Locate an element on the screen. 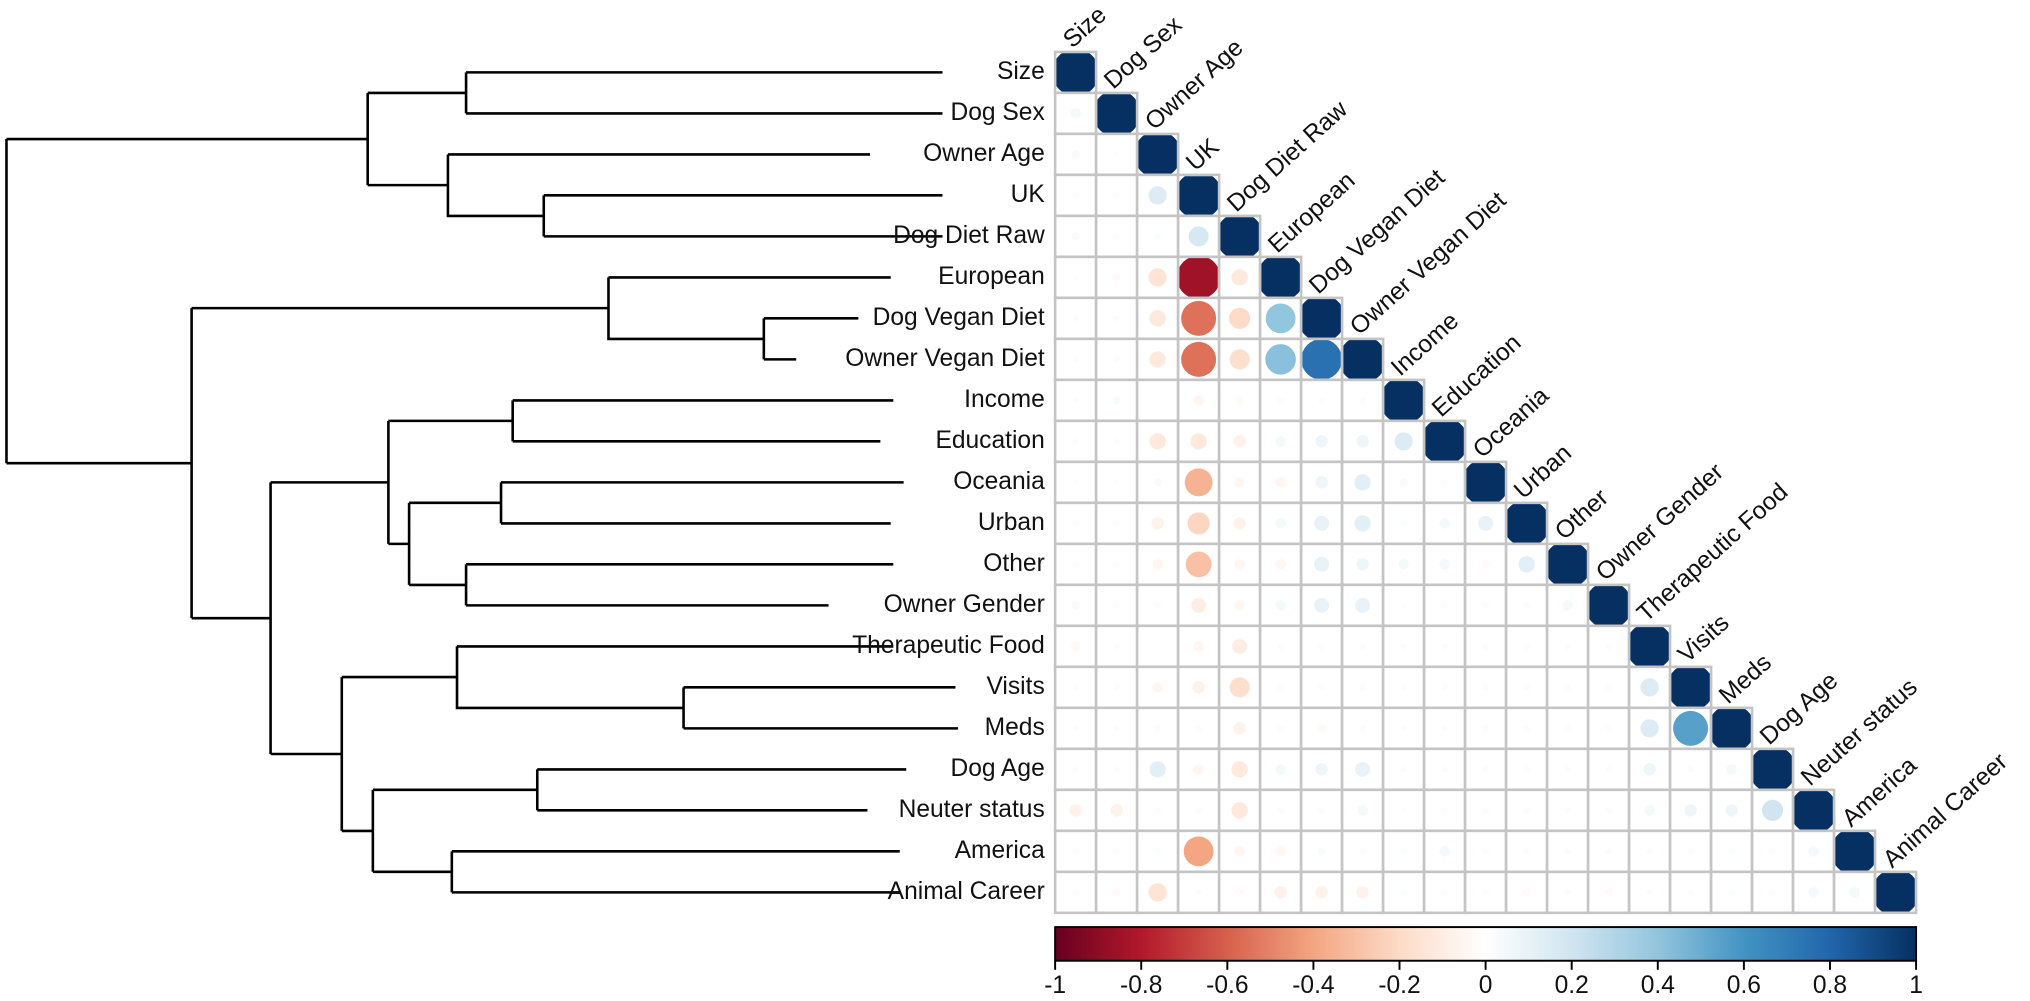  colorbar-tick-label: -0.4 is located at coordinates (1313, 985).